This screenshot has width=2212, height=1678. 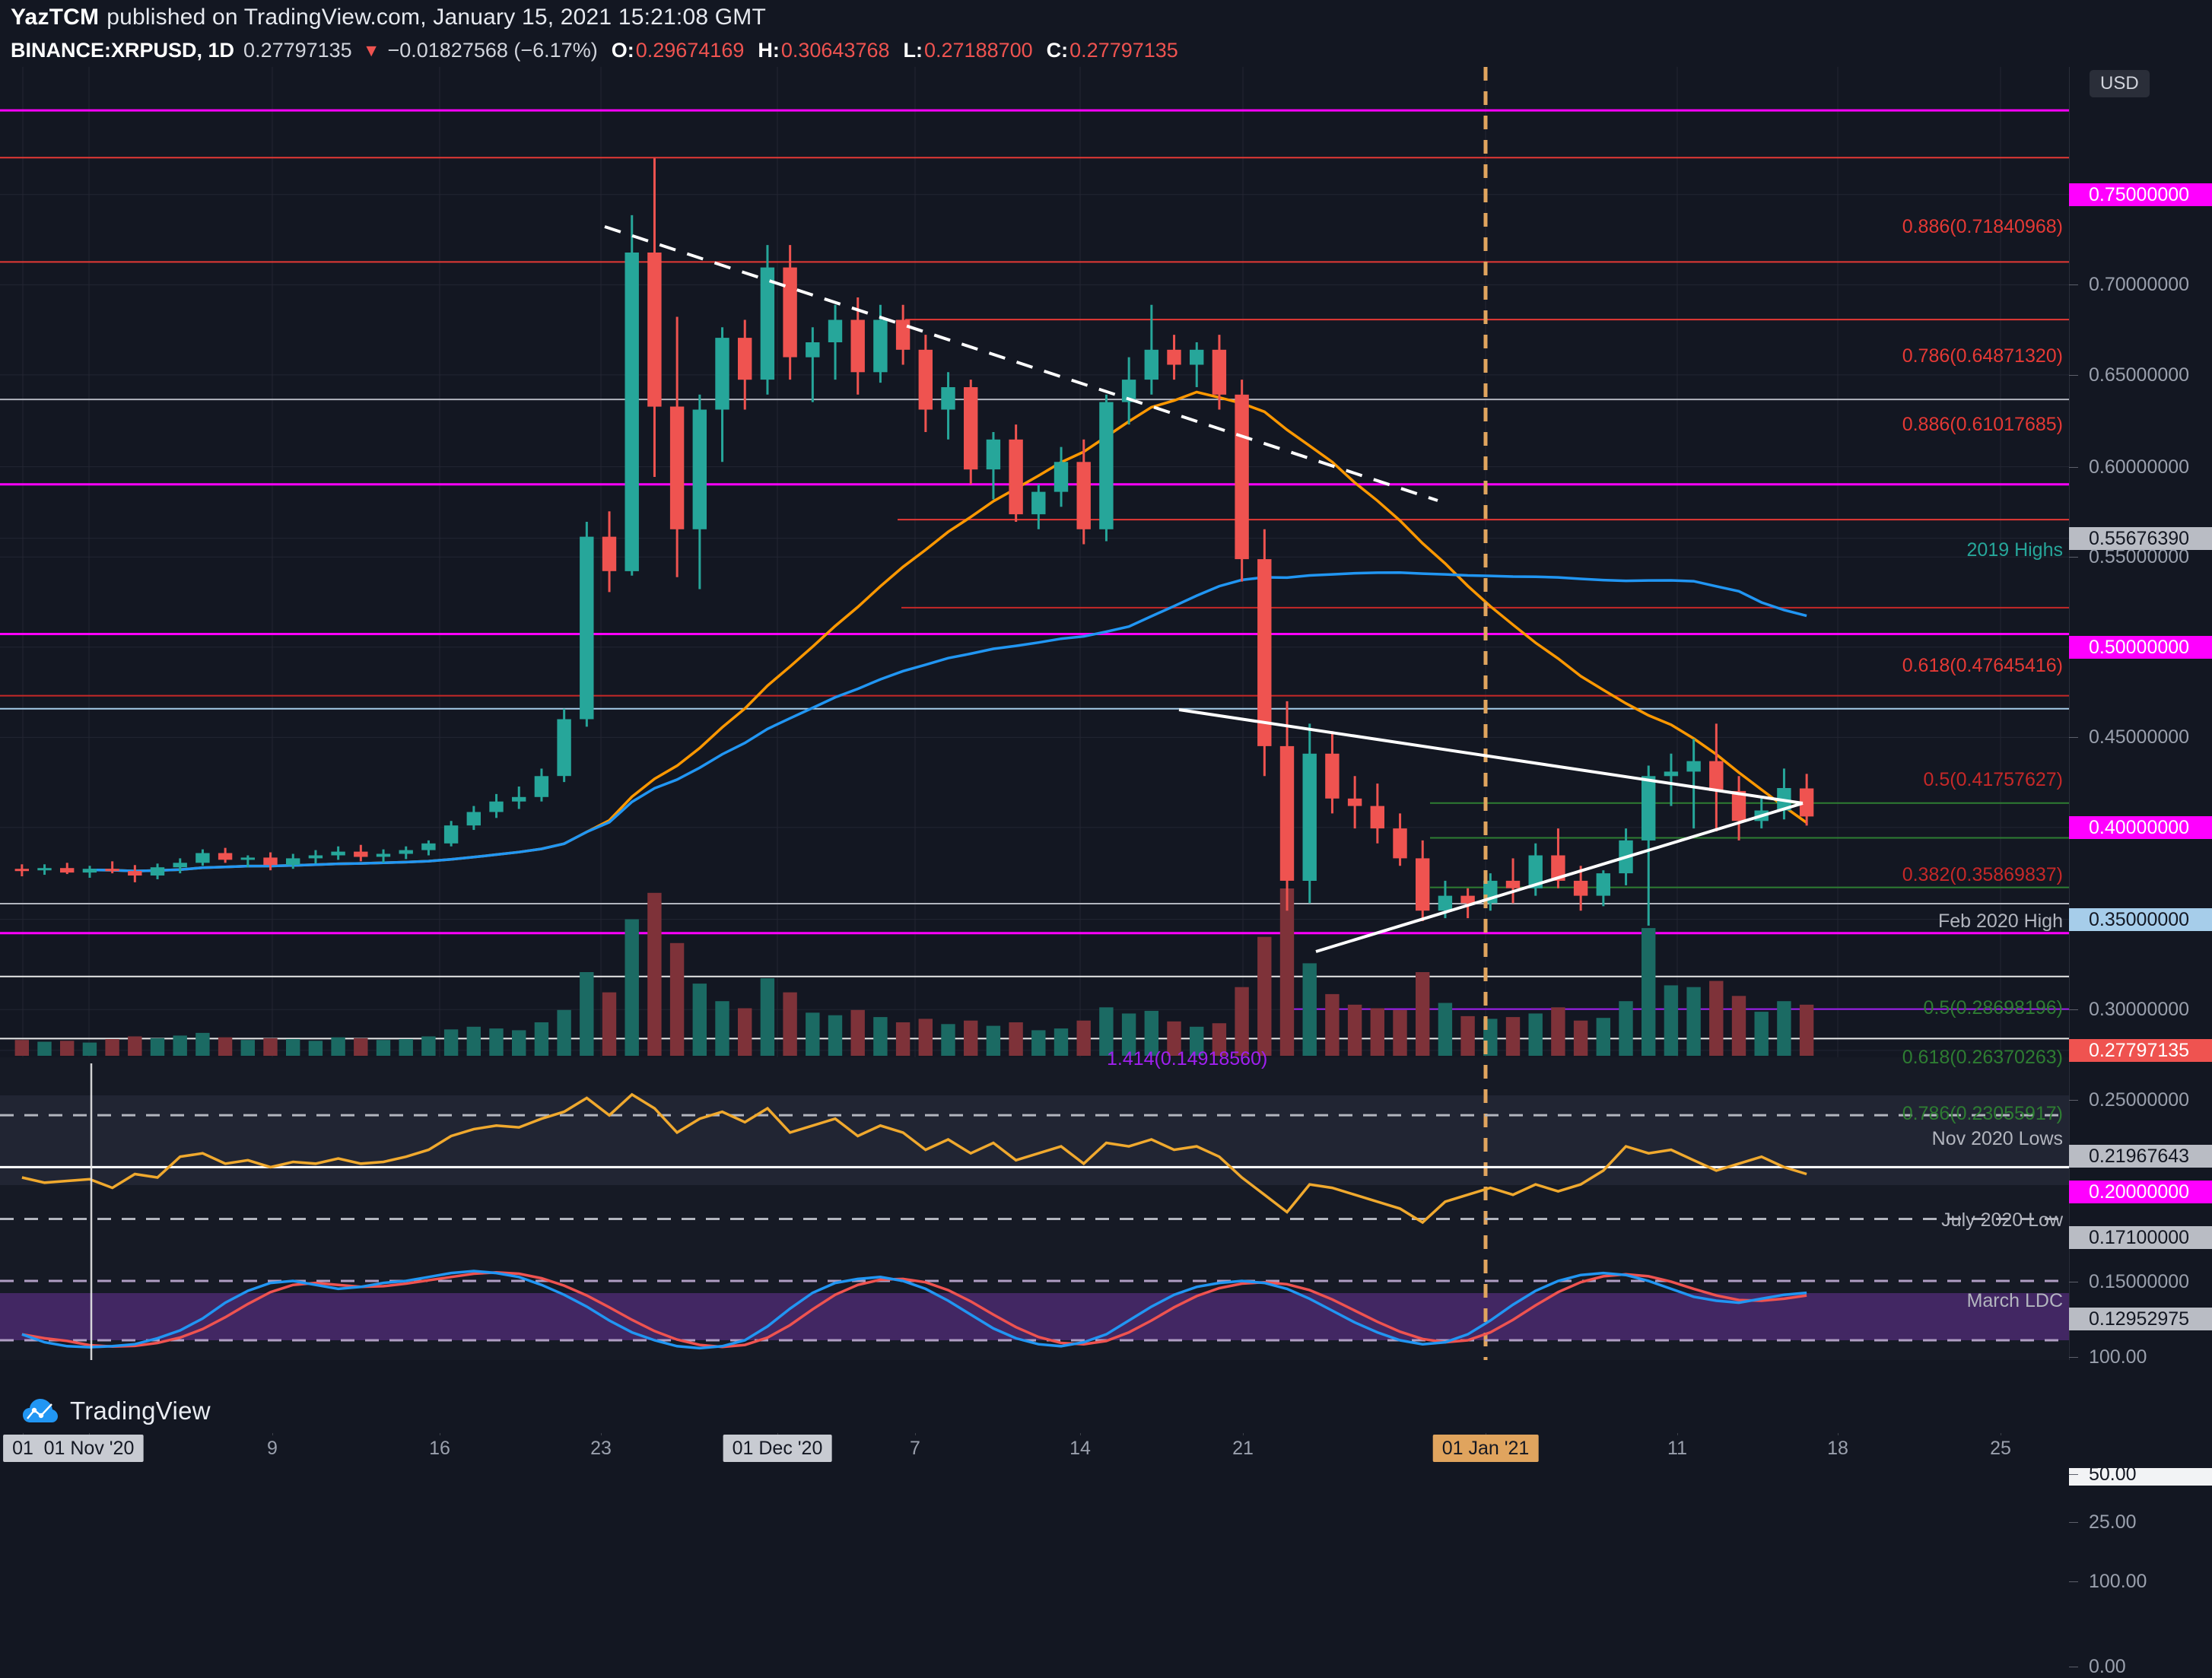 I want to click on price-line-label: 0.886(0.61017685), so click(x=1983, y=424).